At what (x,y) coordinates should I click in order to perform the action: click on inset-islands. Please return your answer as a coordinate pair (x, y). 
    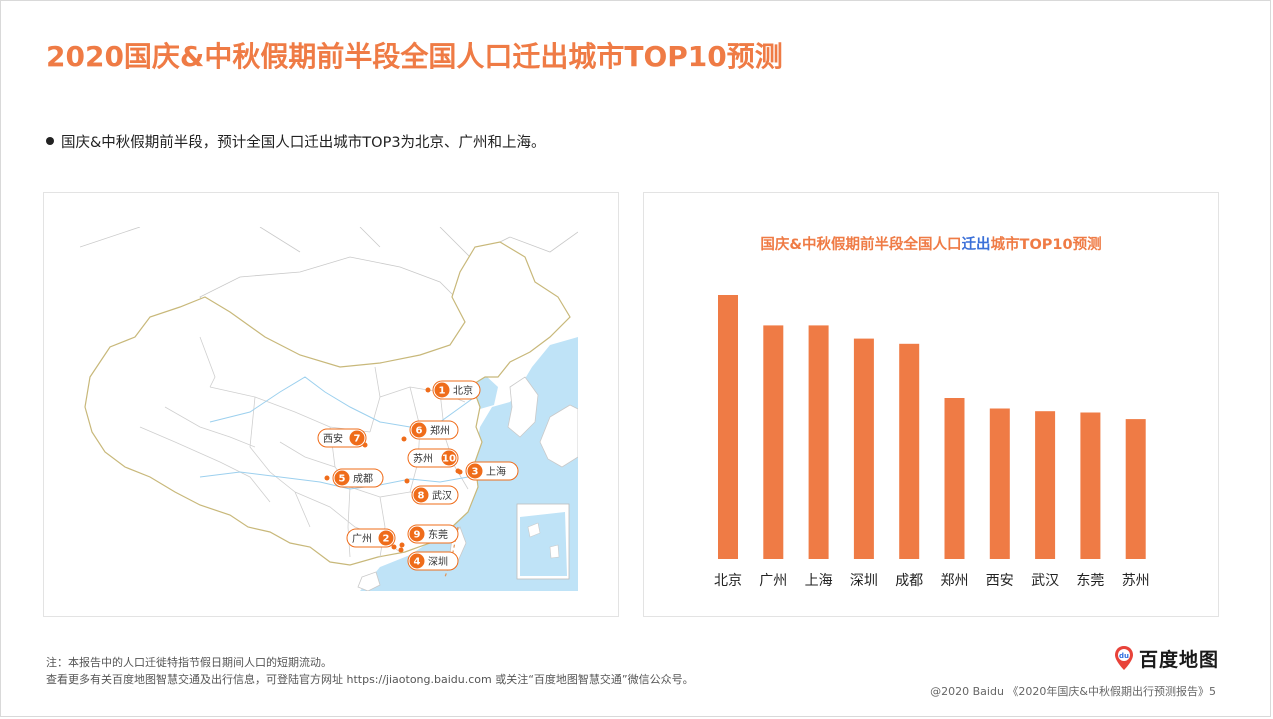
    Looking at the image, I should click on (543, 540).